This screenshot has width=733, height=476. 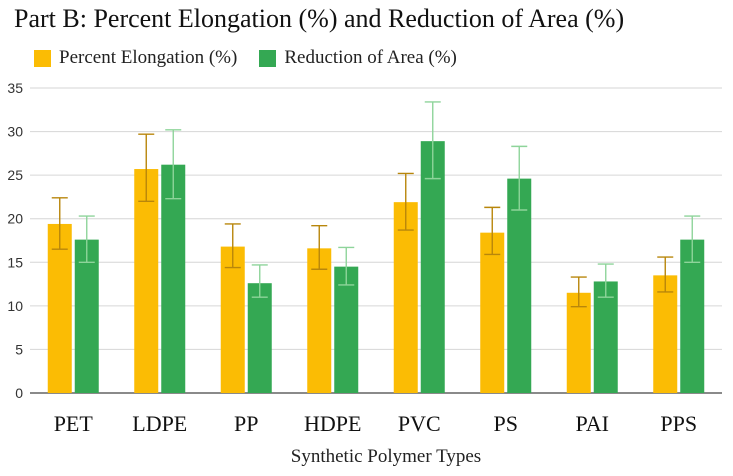 What do you see at coordinates (59, 308) in the screenshot?
I see `bar-elongation-pet` at bounding box center [59, 308].